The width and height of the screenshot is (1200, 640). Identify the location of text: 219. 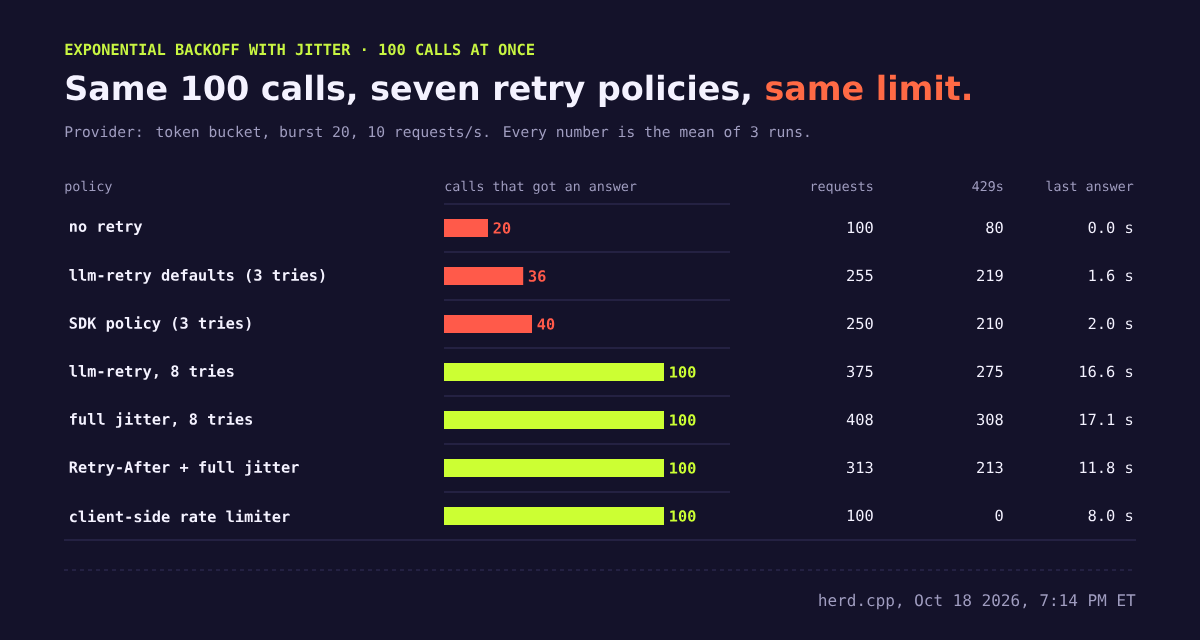
(990, 275).